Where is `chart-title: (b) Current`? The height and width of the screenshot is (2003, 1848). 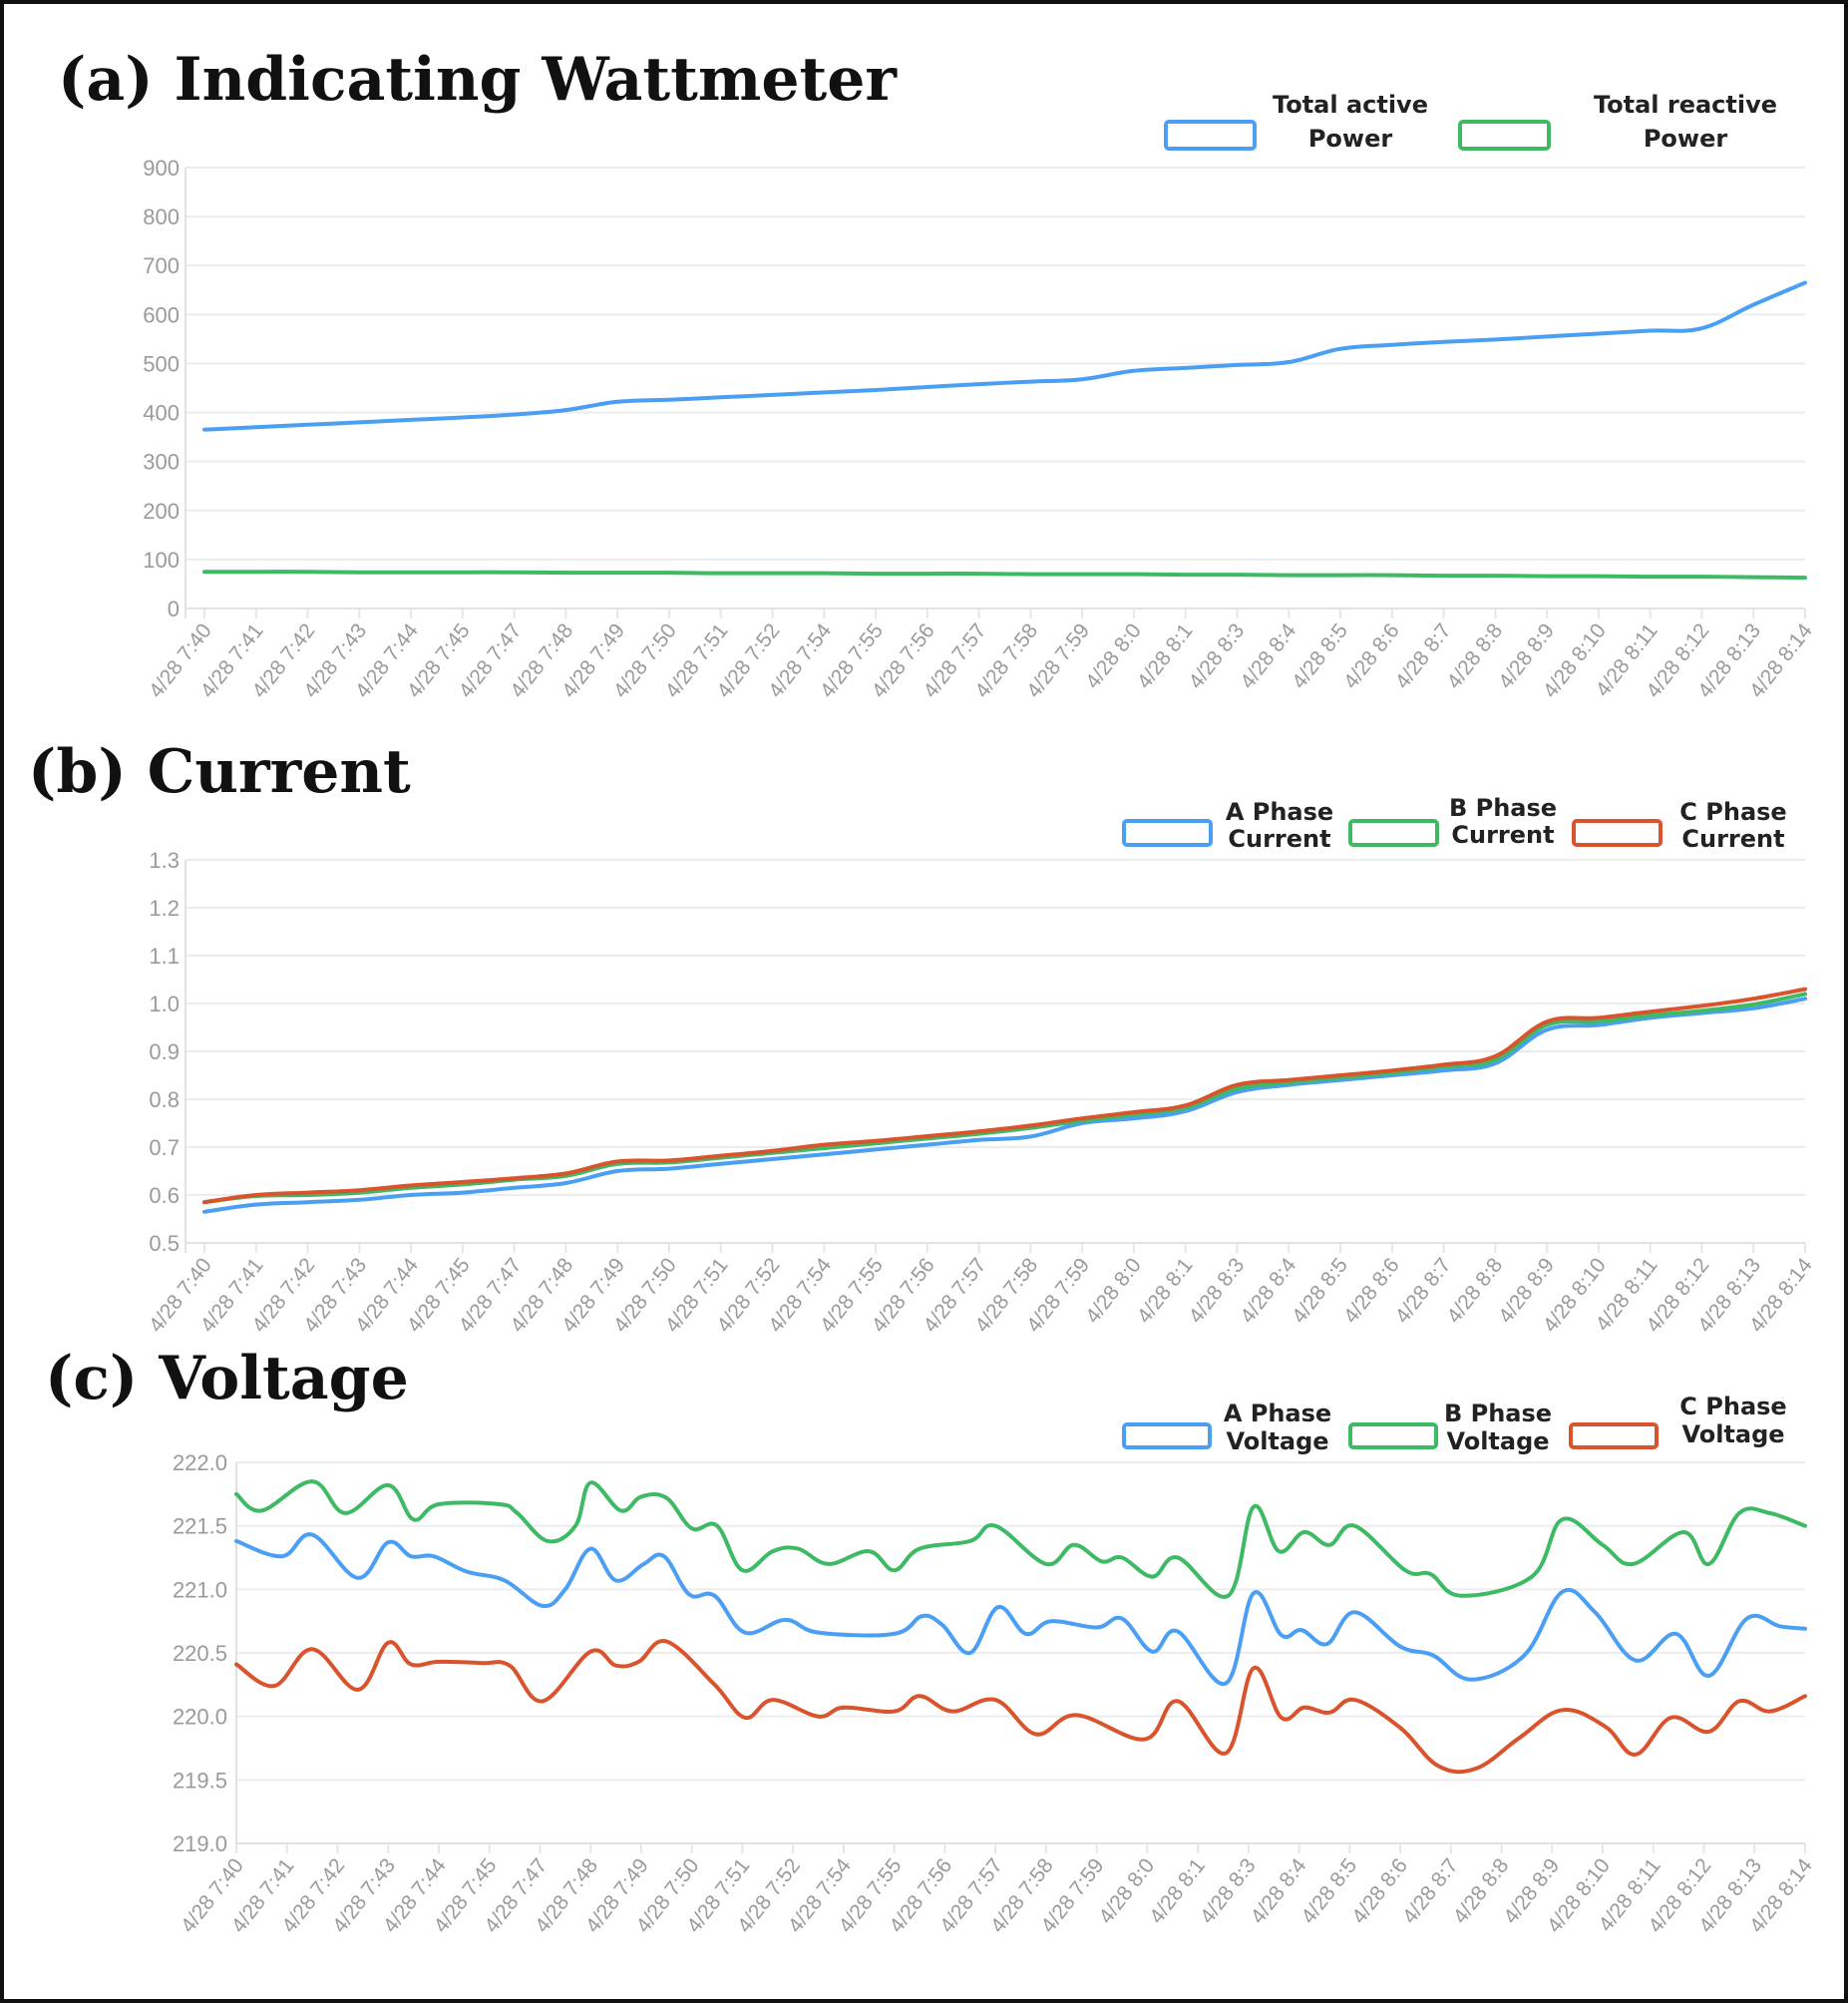 chart-title: (b) Current is located at coordinates (219, 772).